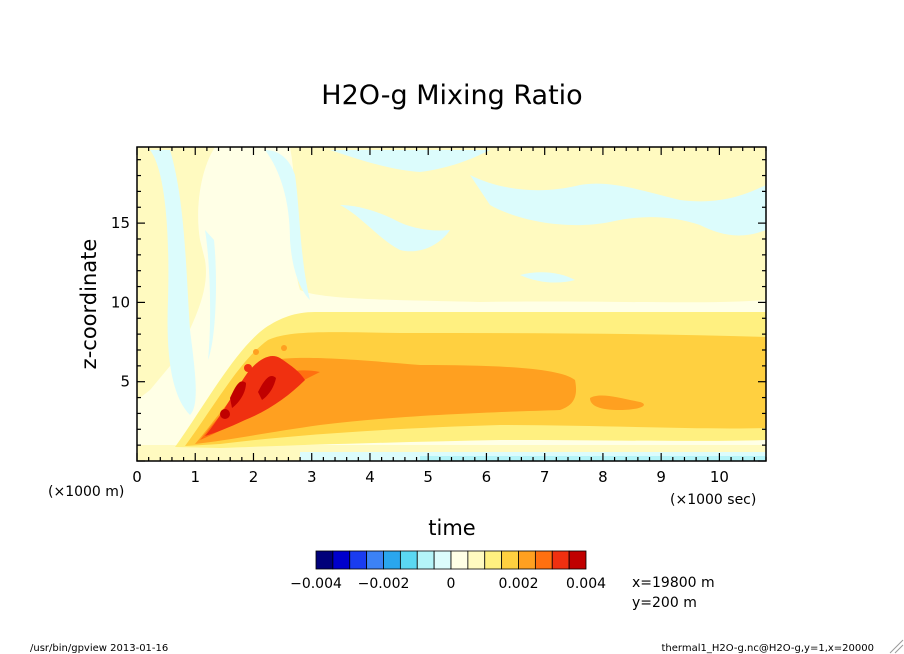 Image resolution: width=904 pixels, height=654 pixels. Describe the element at coordinates (719, 477) in the screenshot. I see `x-tick-label: 10` at that location.